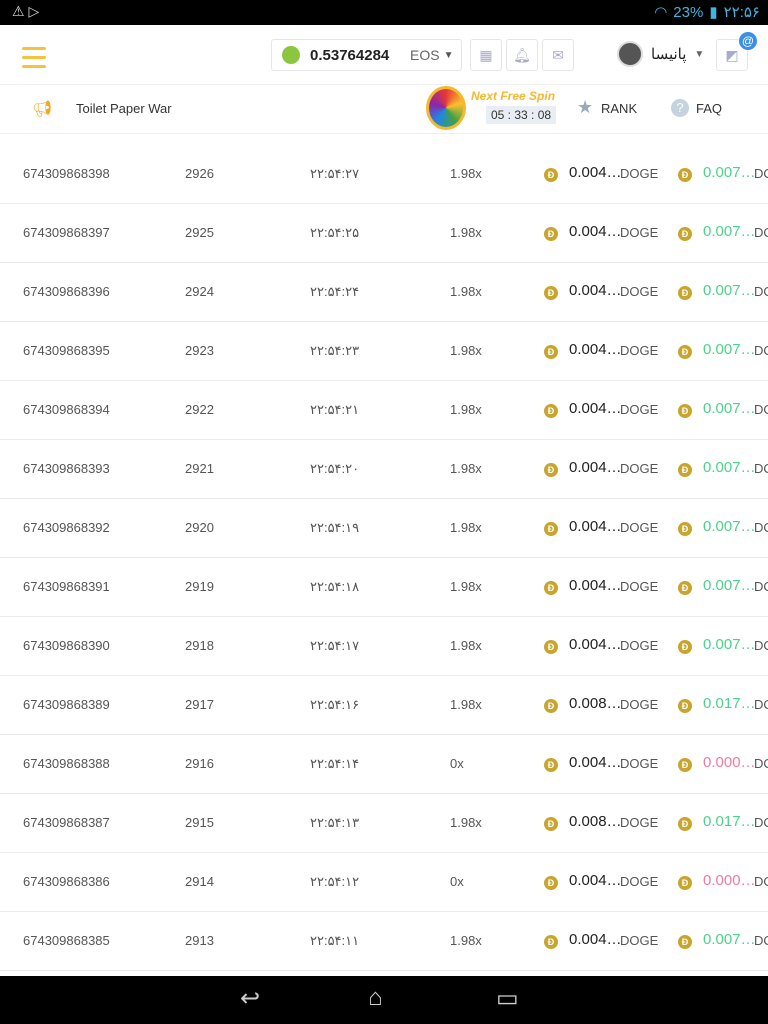 The width and height of the screenshot is (768, 1024). Describe the element at coordinates (66, 409) in the screenshot. I see `bet-id: 674309868394` at that location.